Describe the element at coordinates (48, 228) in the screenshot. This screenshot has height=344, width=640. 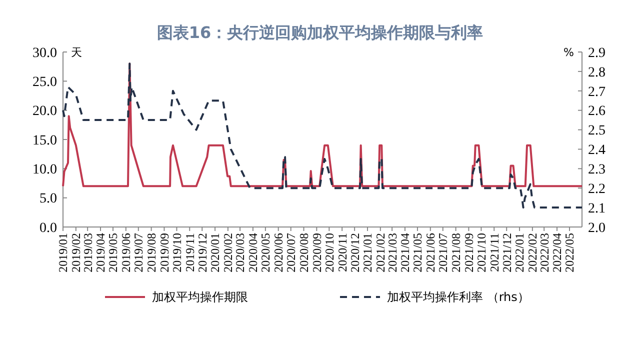
I see `y-tick-label: 0.0` at that location.